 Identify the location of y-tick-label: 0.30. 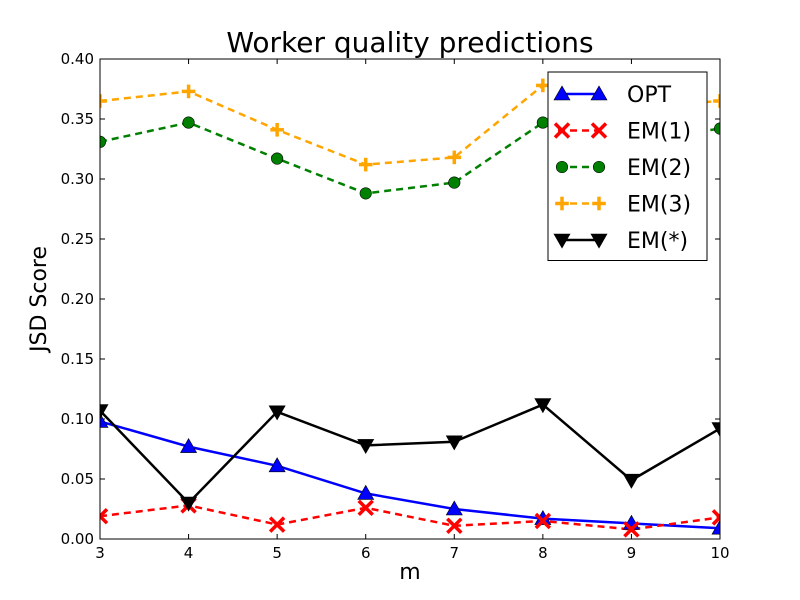
(77, 179).